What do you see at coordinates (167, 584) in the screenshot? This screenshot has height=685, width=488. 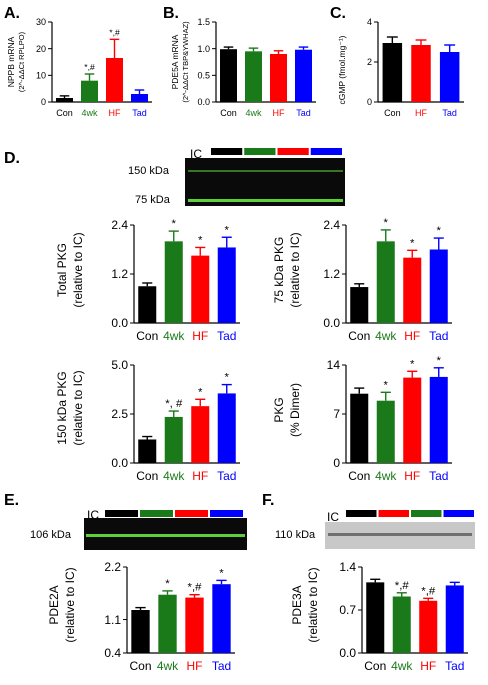 I see `chart-e-annotation: *` at bounding box center [167, 584].